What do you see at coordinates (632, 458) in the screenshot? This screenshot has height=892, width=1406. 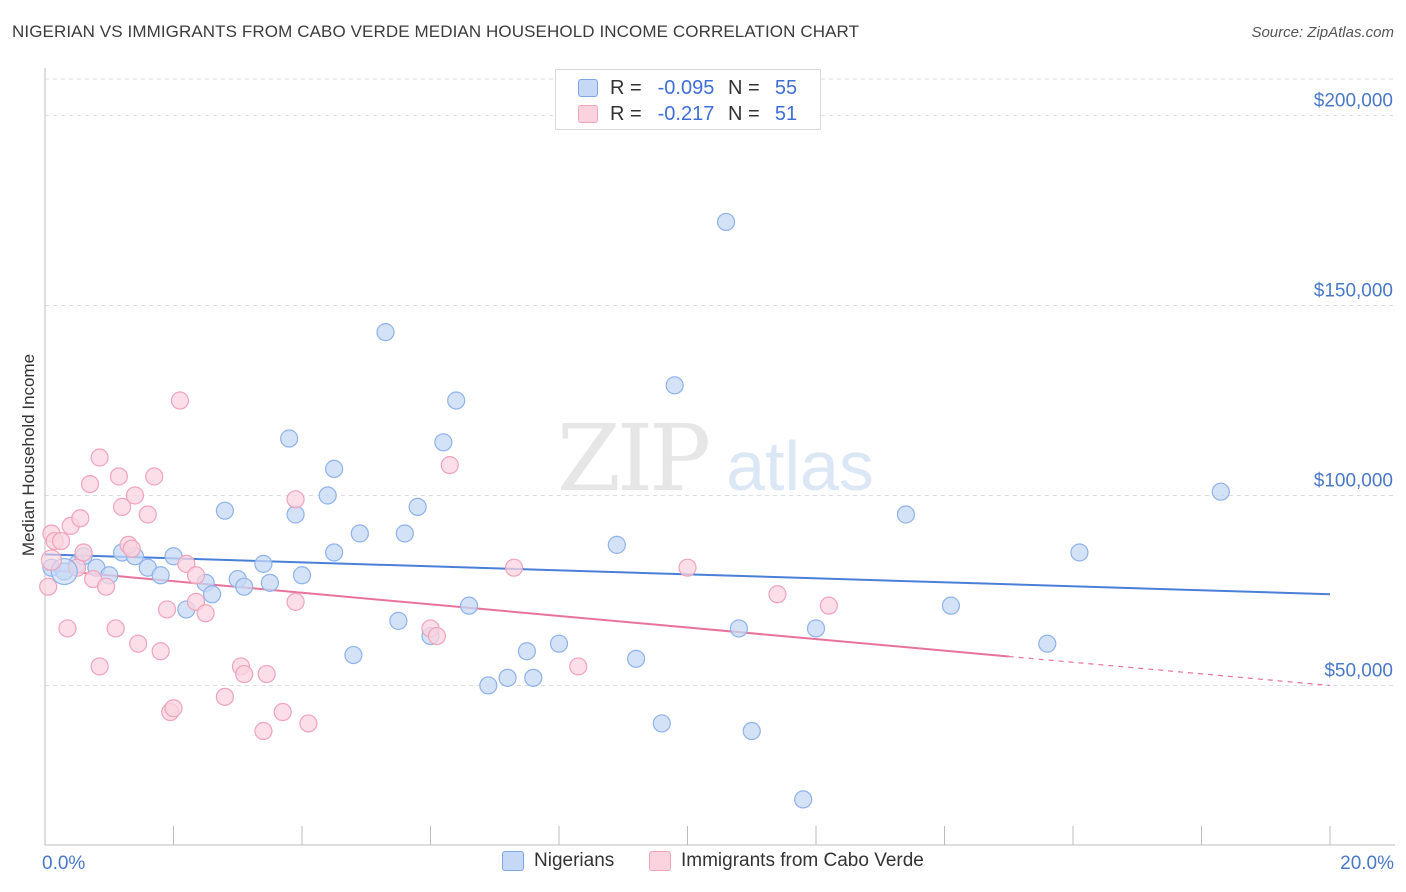 I see `watermark-zip: ZIP` at bounding box center [632, 458].